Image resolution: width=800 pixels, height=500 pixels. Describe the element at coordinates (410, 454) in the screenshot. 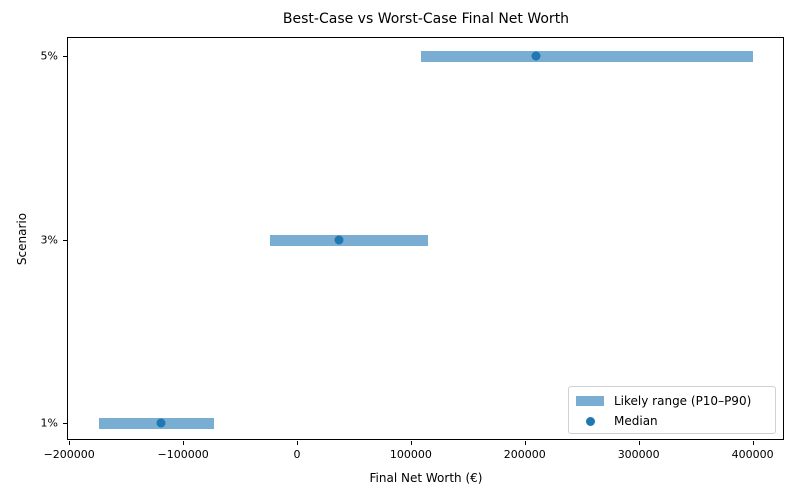

I see `x-tick-label: 100000` at that location.